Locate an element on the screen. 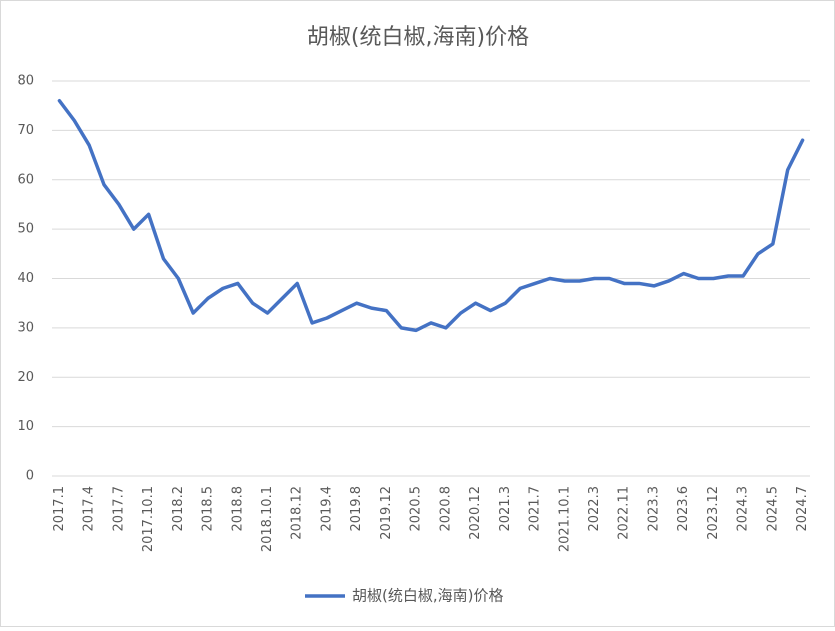 The width and height of the screenshot is (835, 631). x-tick-label: 2018.5 is located at coordinates (208, 509).